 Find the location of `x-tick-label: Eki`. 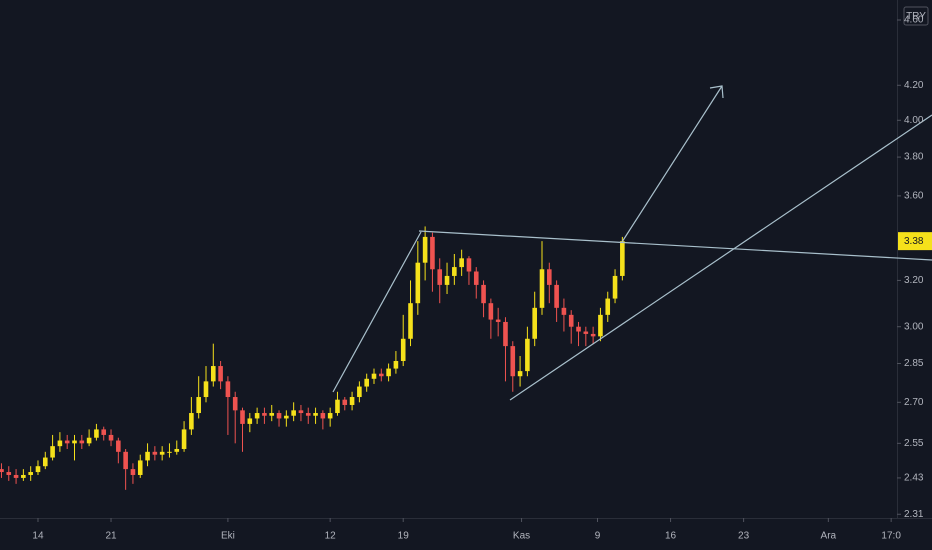

x-tick-label: Eki is located at coordinates (228, 536).